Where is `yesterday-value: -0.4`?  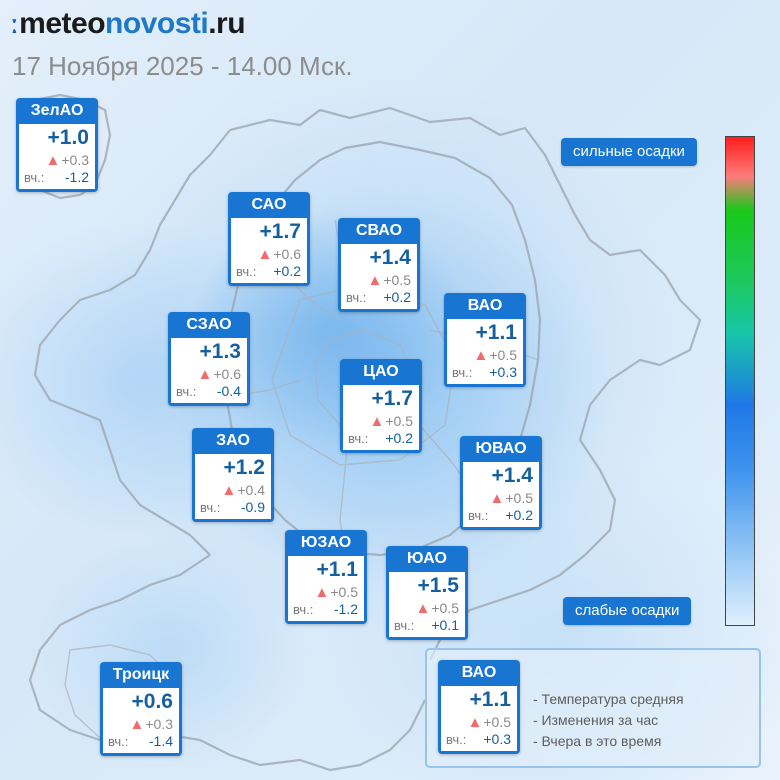 yesterday-value: -0.4 is located at coordinates (228, 391).